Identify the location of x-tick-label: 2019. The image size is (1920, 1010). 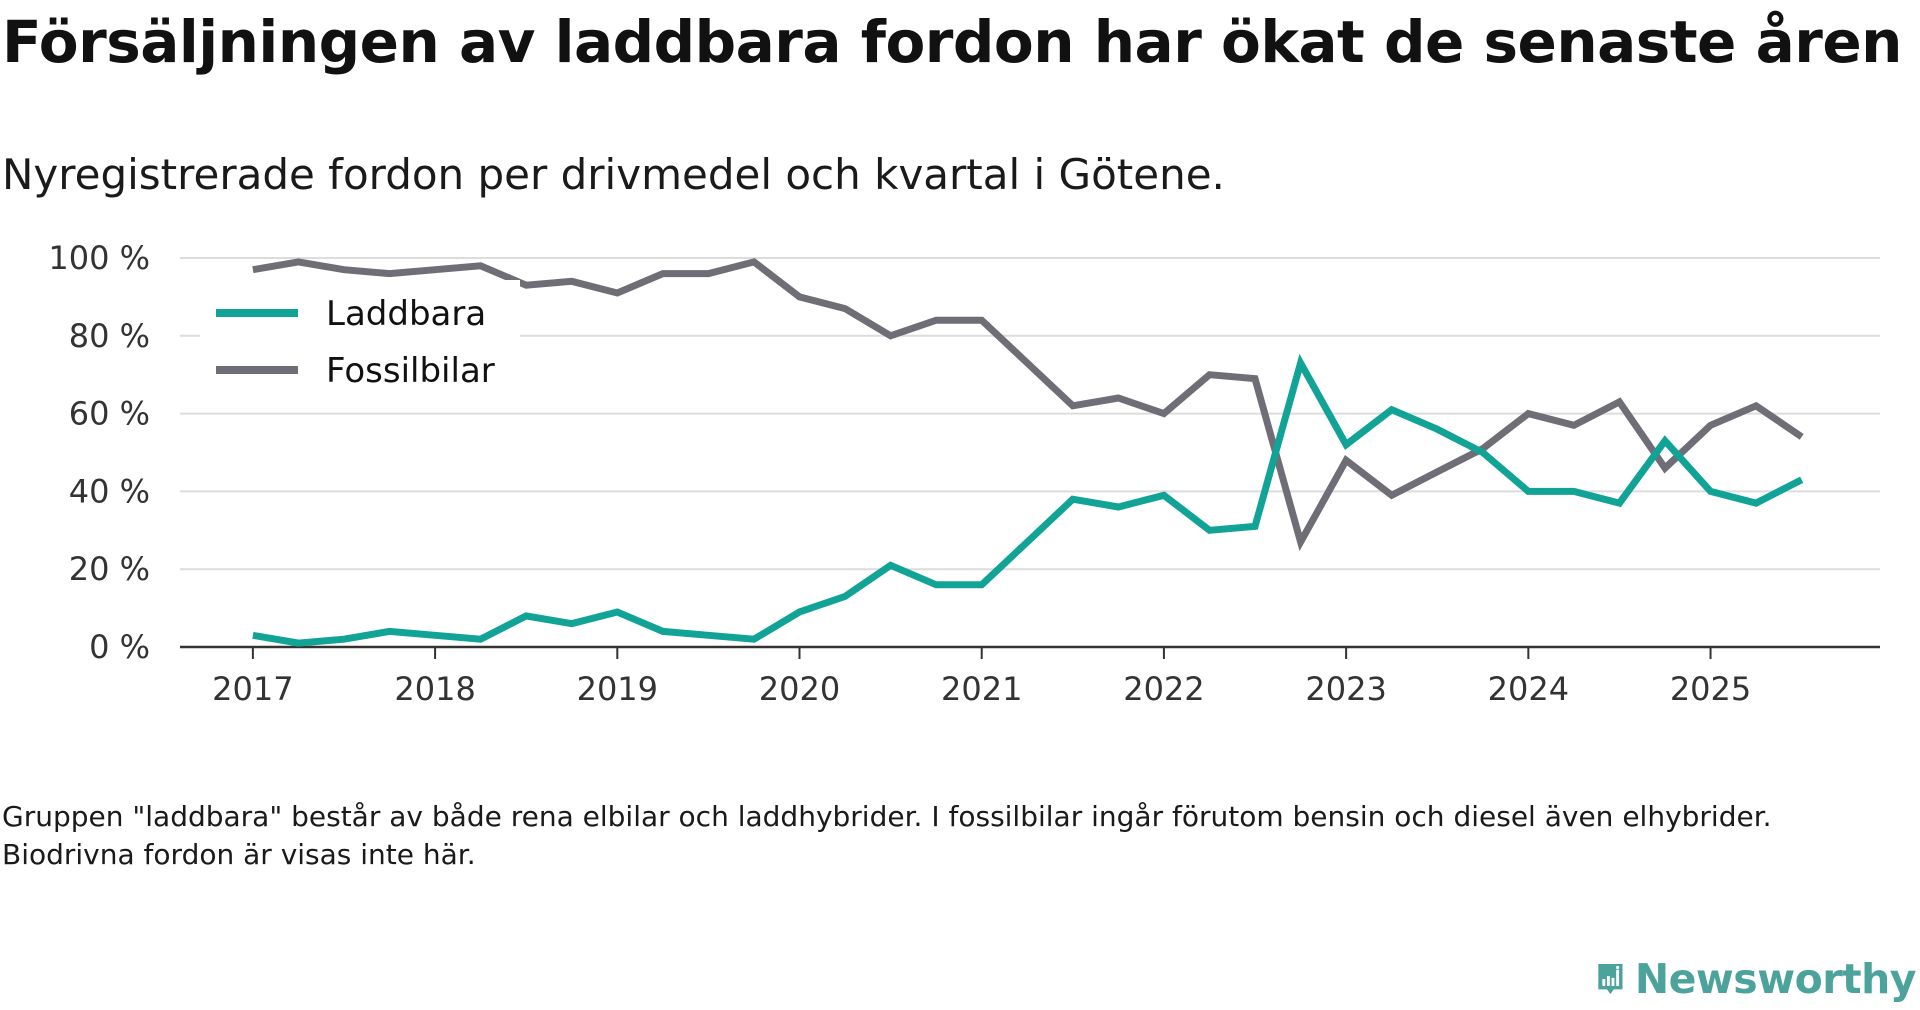
(617, 689).